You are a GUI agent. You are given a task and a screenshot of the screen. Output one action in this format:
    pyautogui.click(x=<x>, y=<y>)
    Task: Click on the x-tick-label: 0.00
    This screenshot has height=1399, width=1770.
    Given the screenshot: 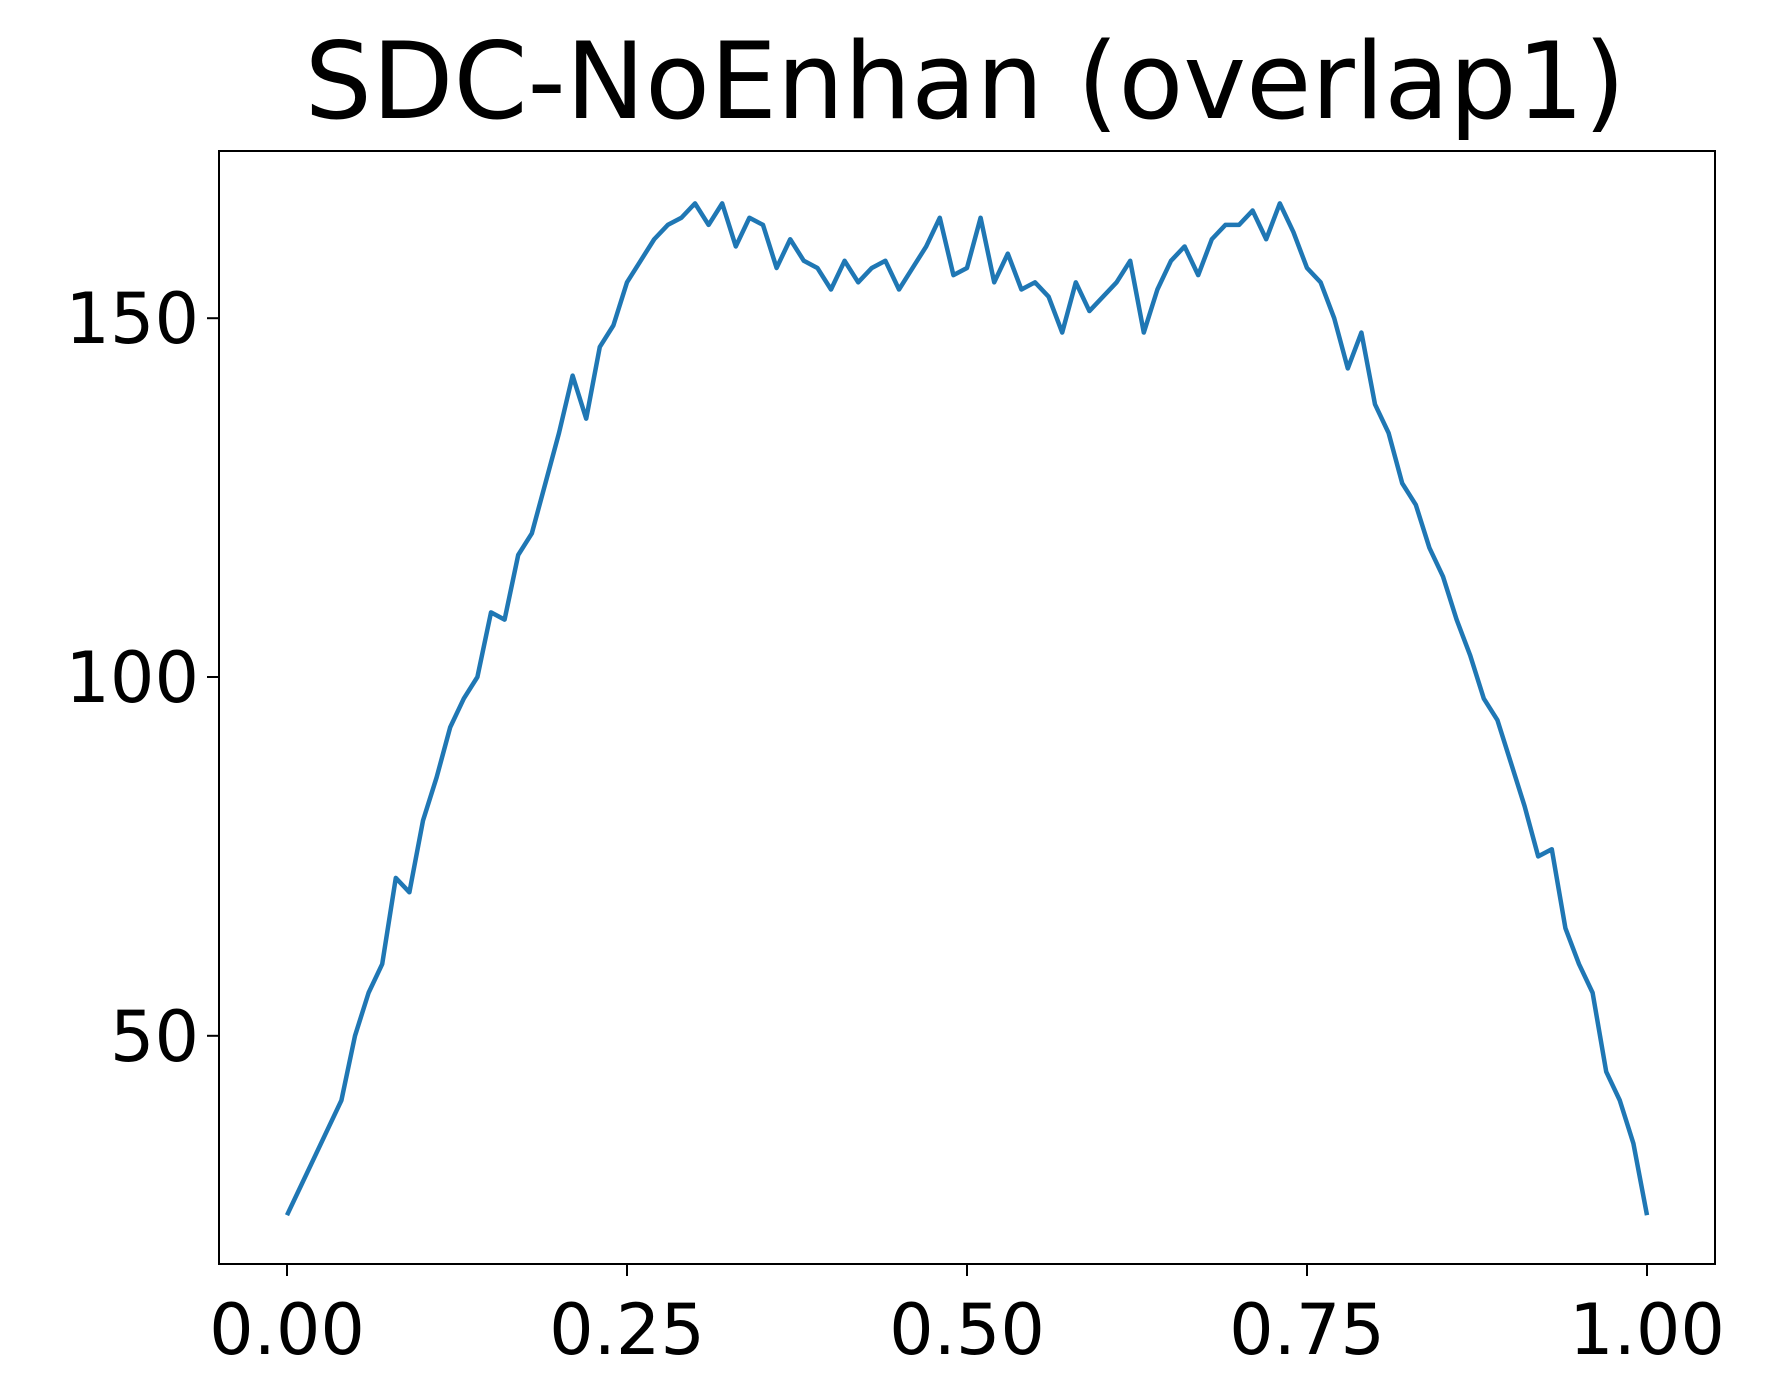 What is the action you would take?
    pyautogui.click(x=287, y=1330)
    